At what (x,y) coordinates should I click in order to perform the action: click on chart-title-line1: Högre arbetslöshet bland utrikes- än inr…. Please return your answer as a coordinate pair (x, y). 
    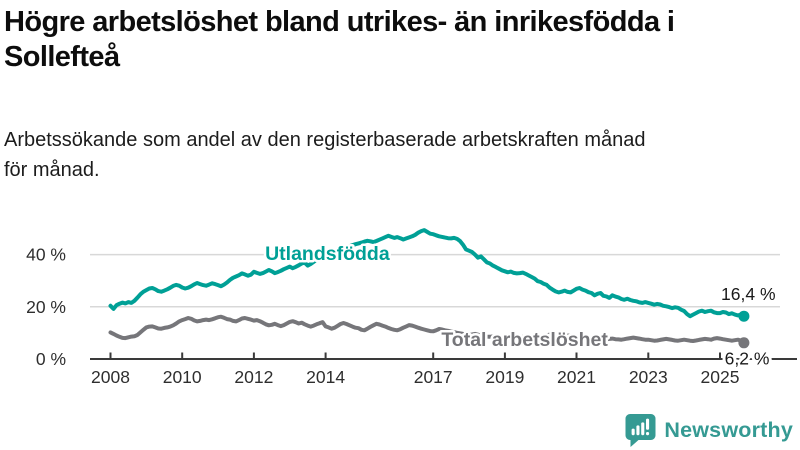
    Looking at the image, I should click on (339, 22).